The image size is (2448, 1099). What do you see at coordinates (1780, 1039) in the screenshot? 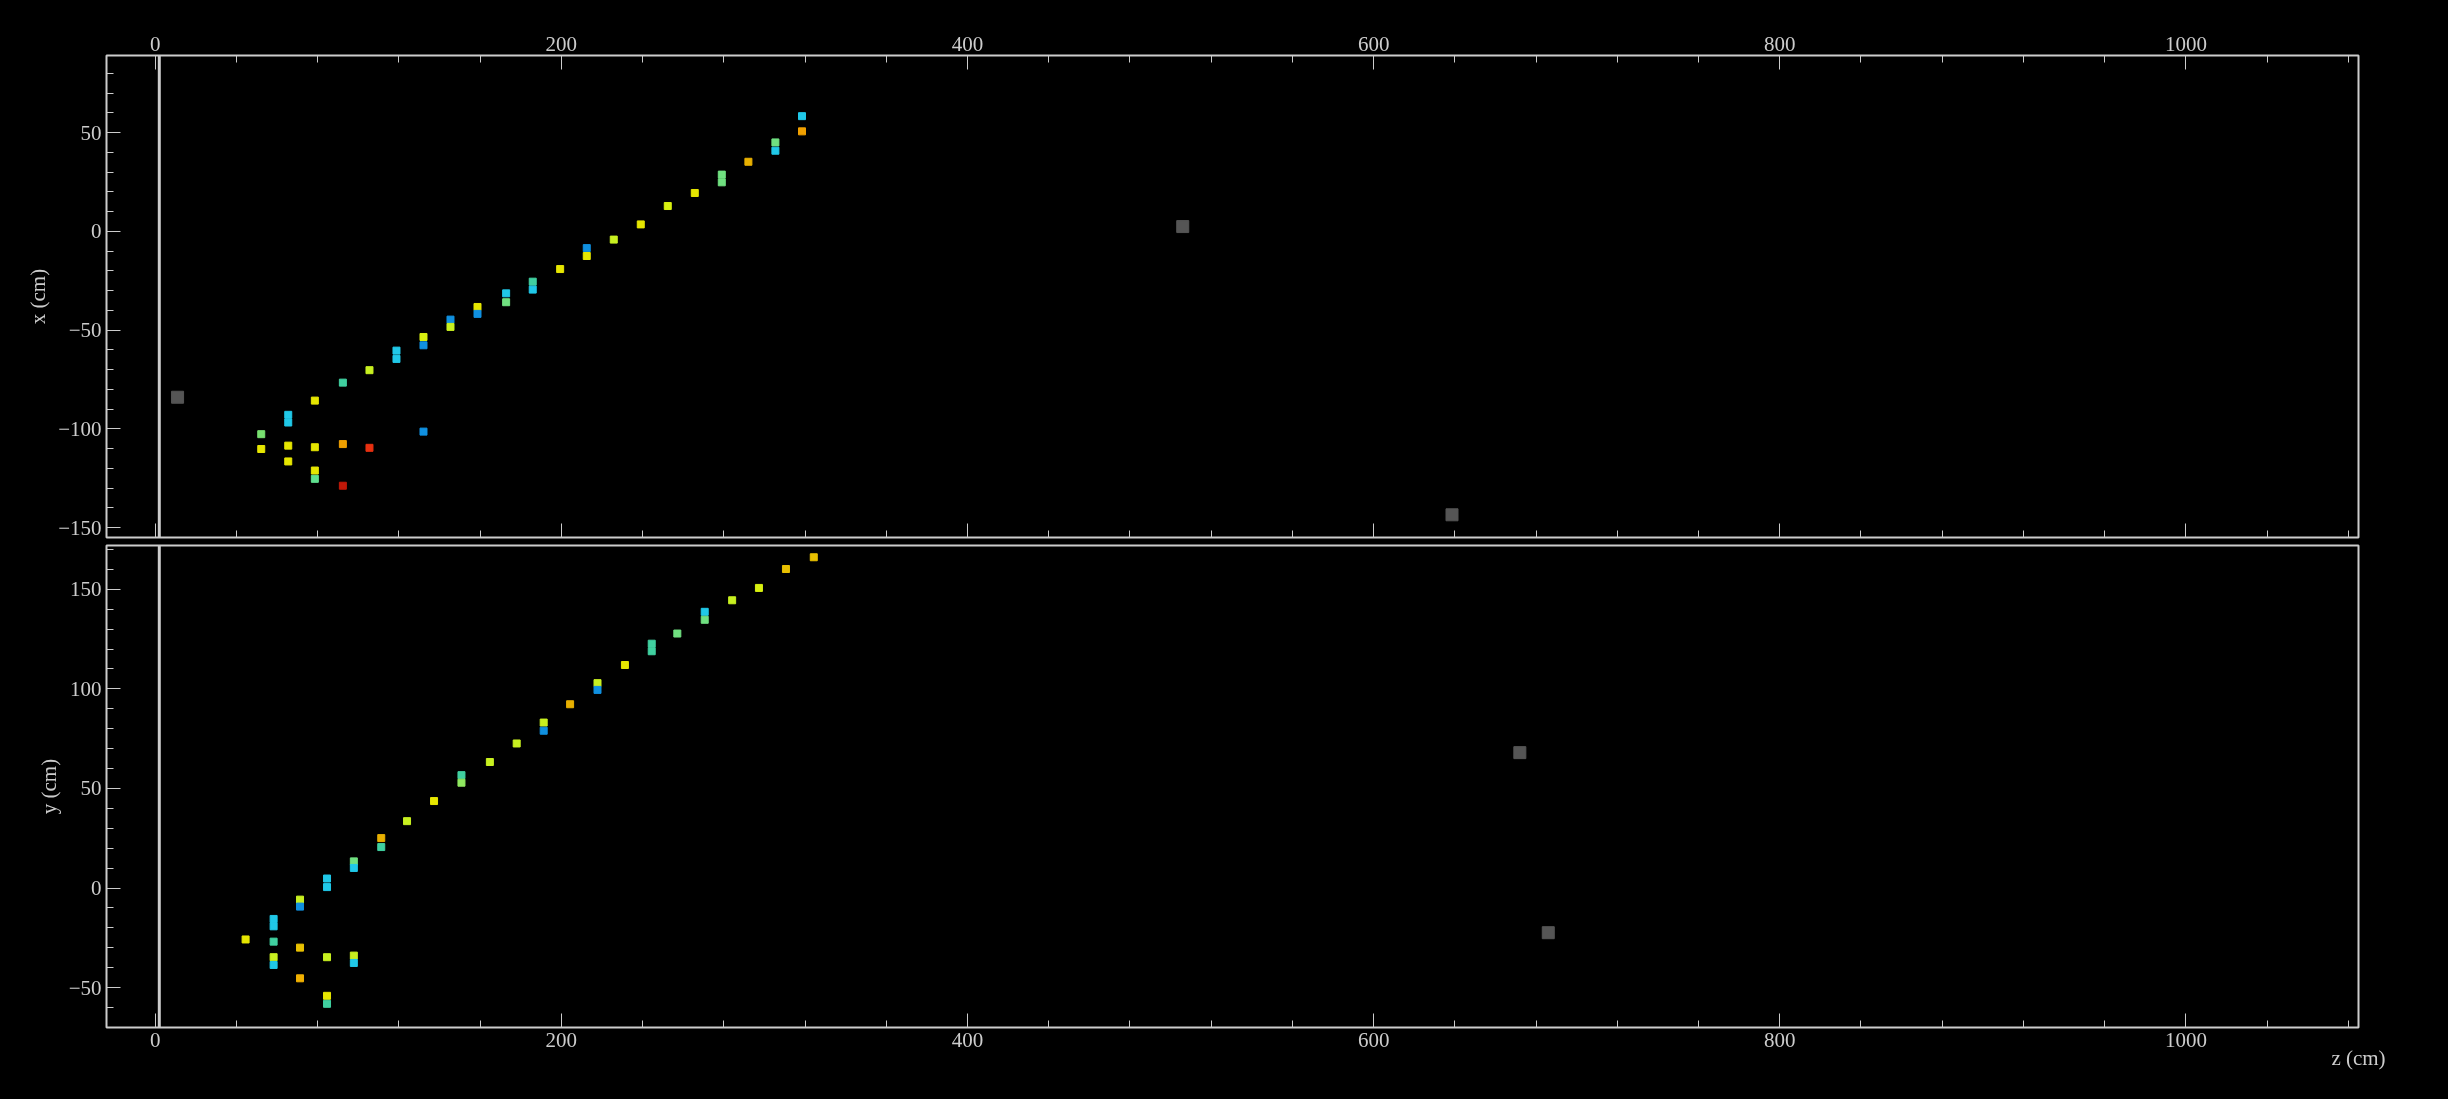
I see `x-tick-label: 800` at bounding box center [1780, 1039].